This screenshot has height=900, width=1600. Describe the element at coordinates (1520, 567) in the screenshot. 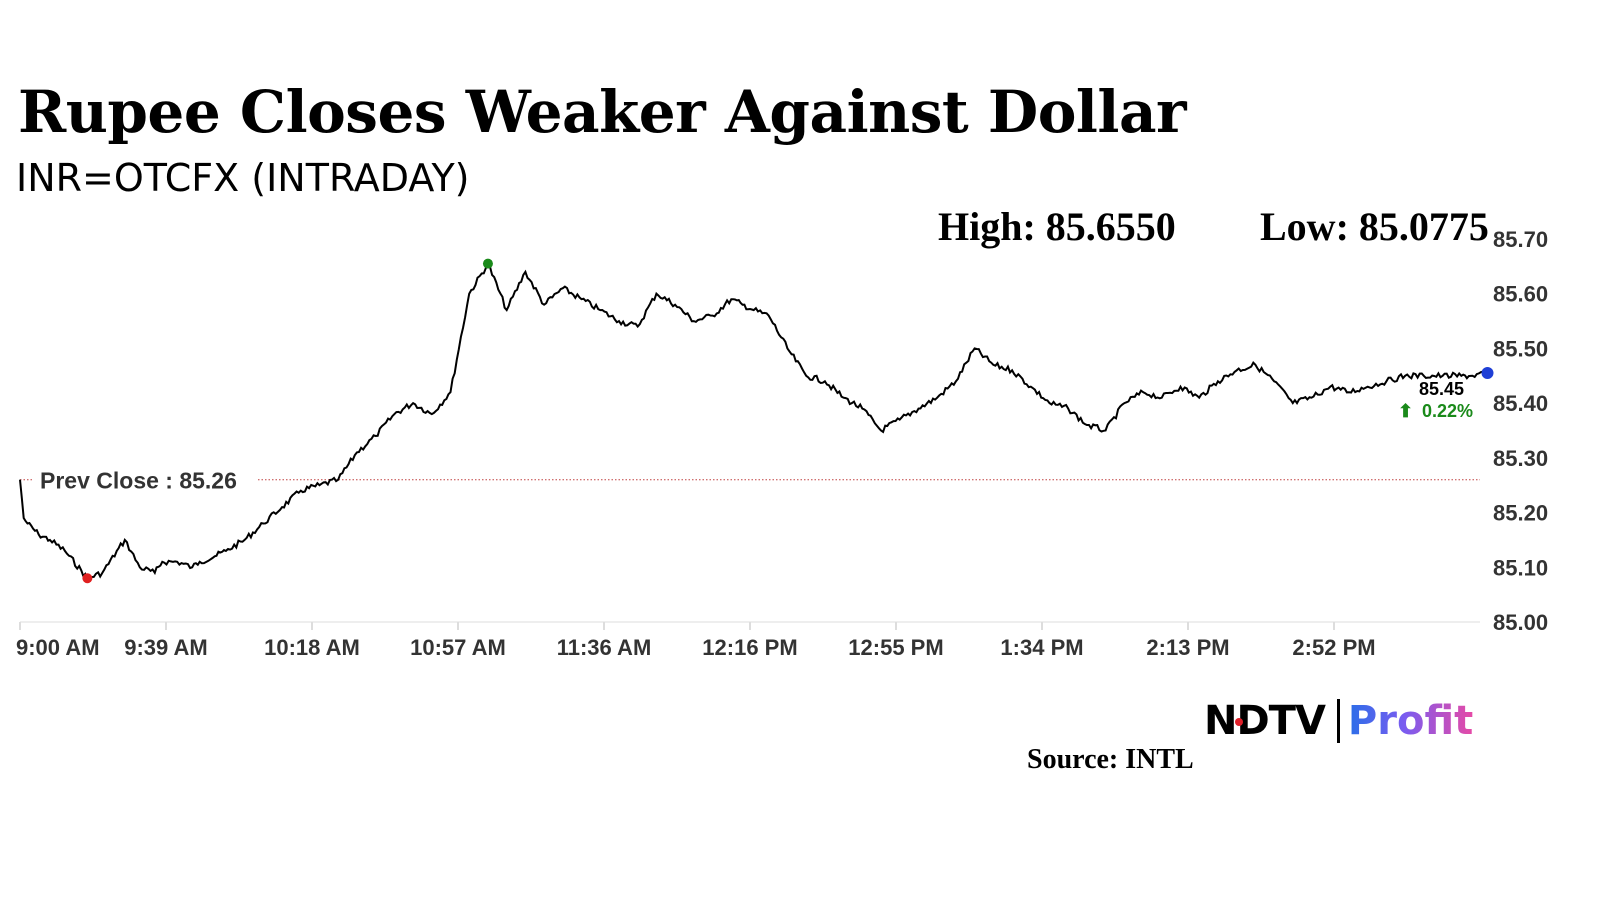

I see `y-tick-label: 85.10` at that location.